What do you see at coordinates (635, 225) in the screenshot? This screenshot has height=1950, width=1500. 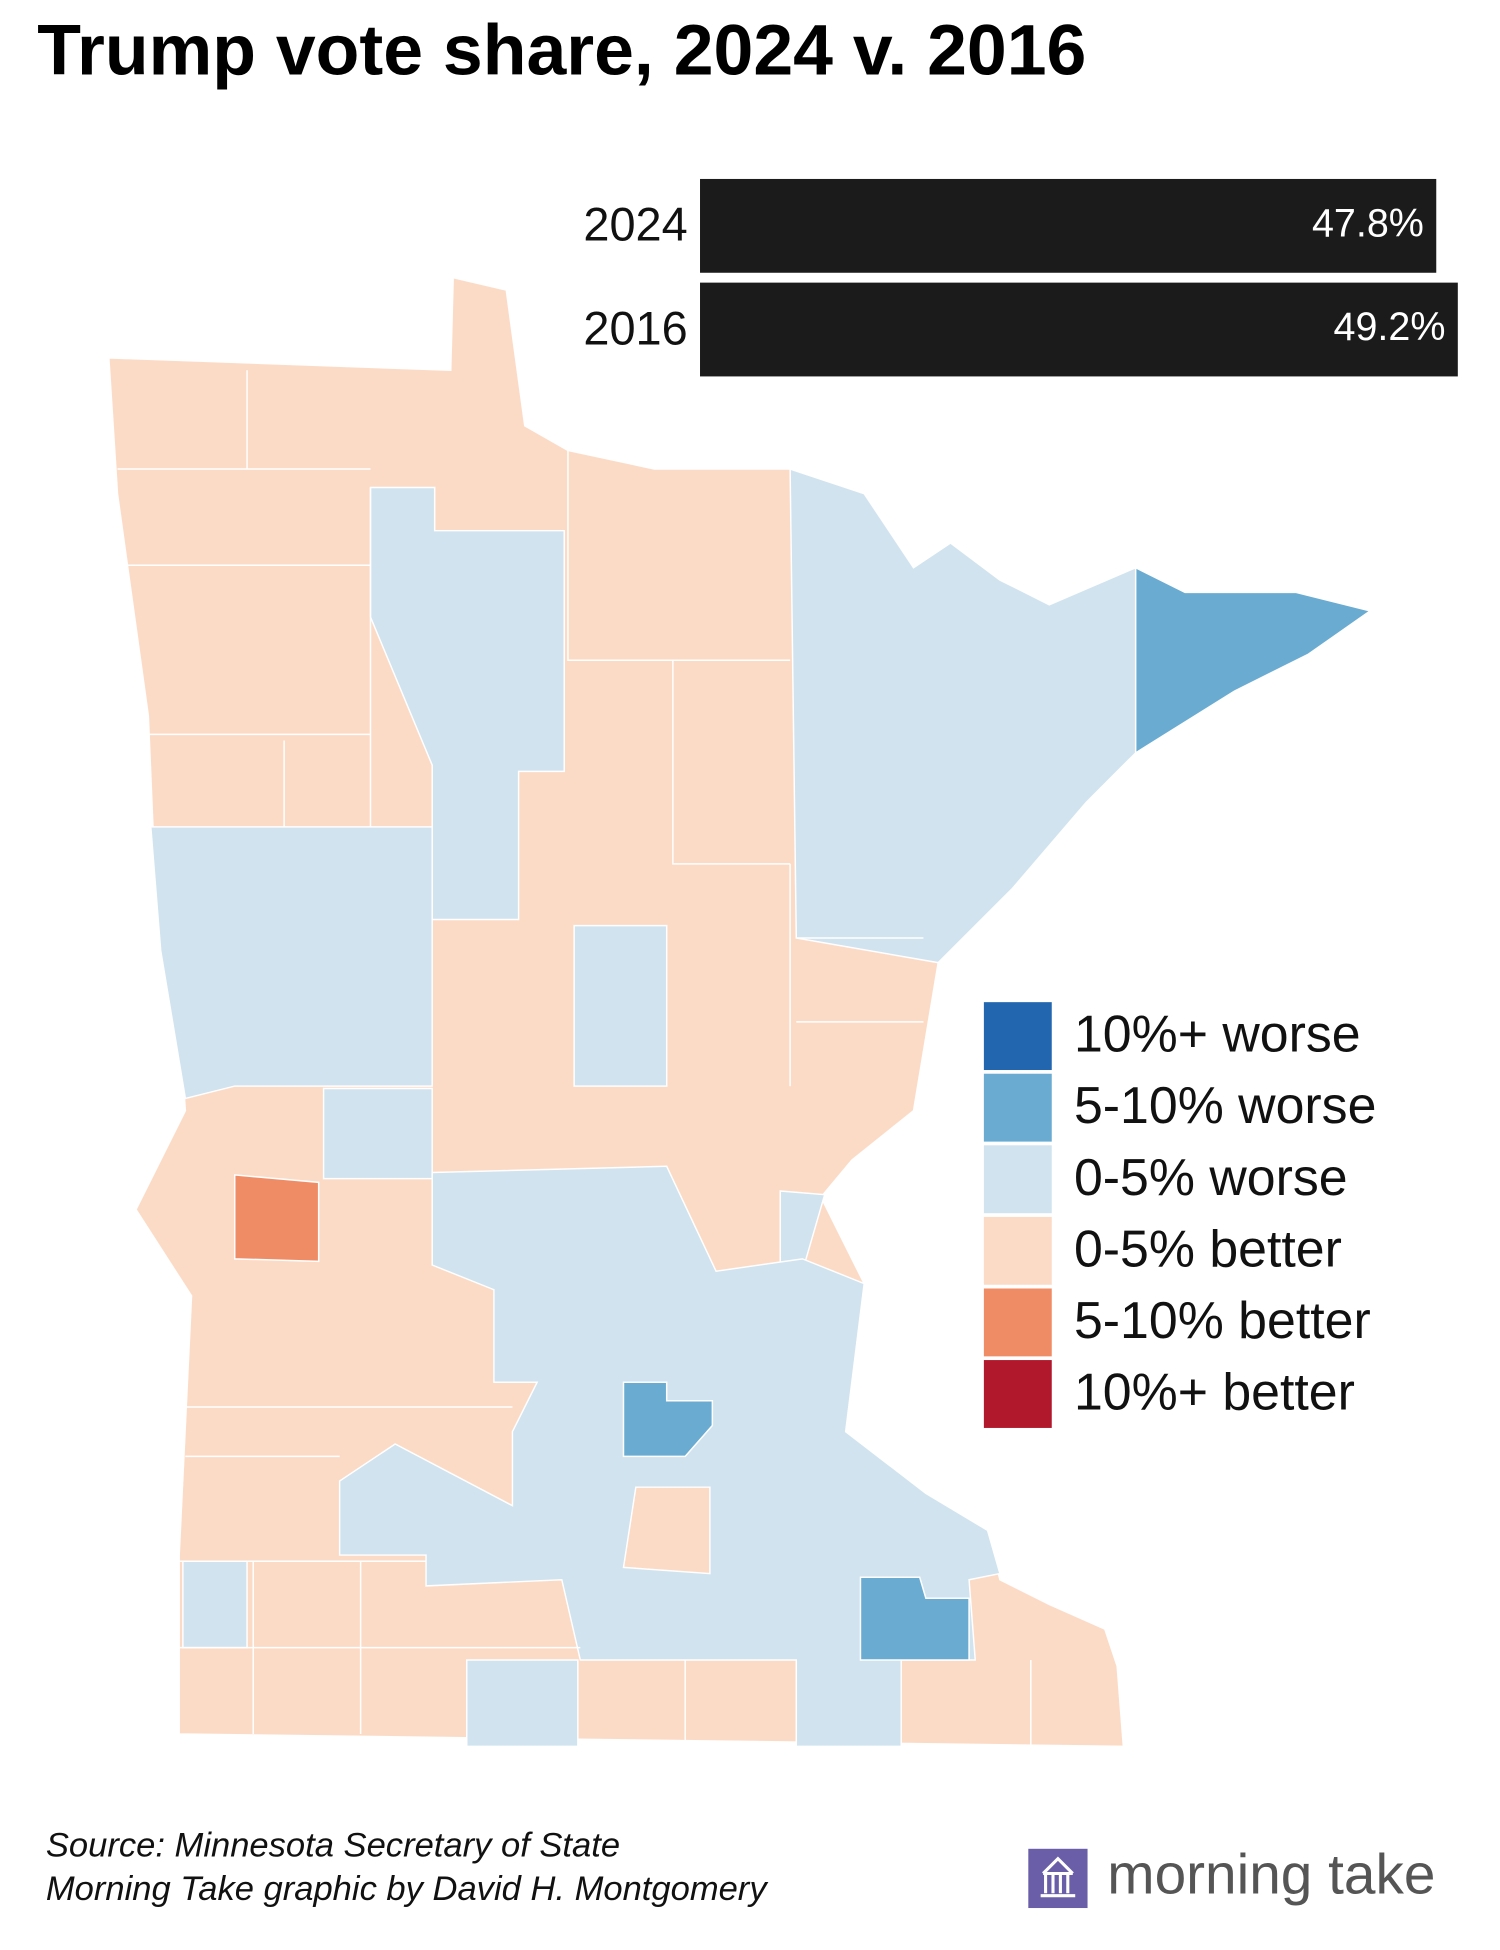 I see `category-label: 2024` at bounding box center [635, 225].